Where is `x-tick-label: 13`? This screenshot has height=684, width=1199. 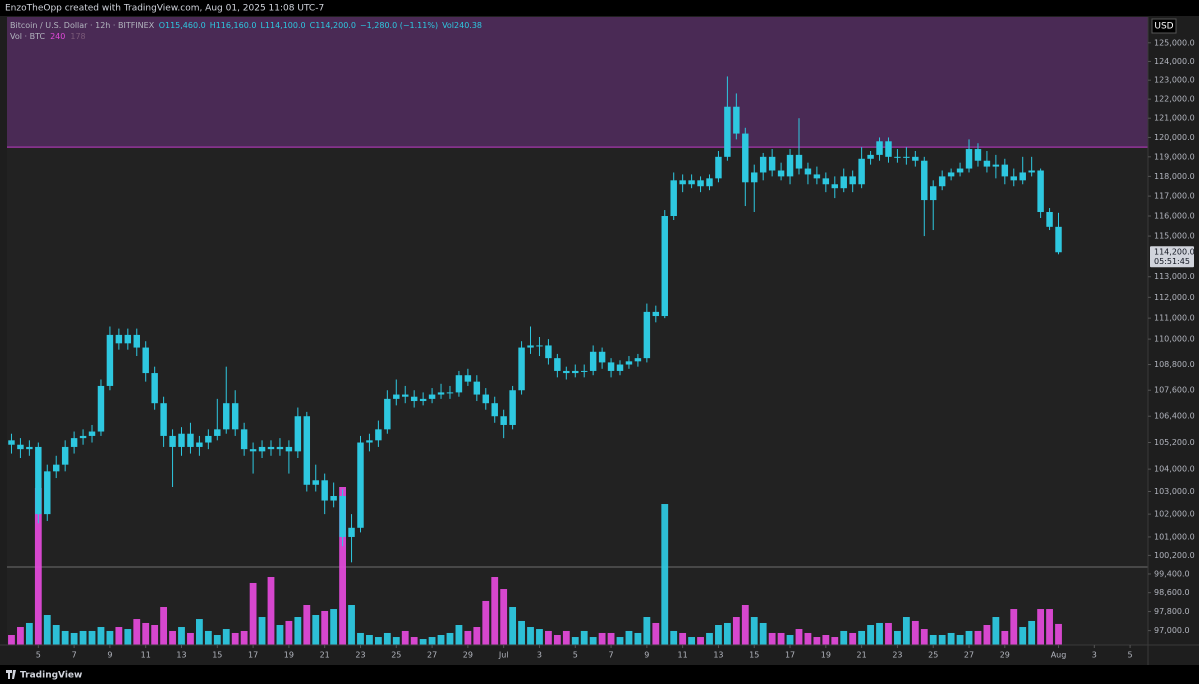
x-tick-label: 13 is located at coordinates (181, 655).